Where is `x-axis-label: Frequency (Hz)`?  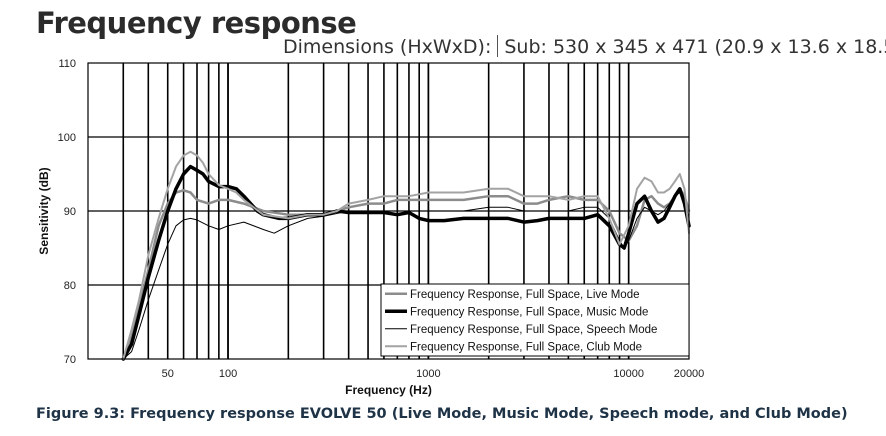 x-axis-label: Frequency (Hz) is located at coordinates (388, 390).